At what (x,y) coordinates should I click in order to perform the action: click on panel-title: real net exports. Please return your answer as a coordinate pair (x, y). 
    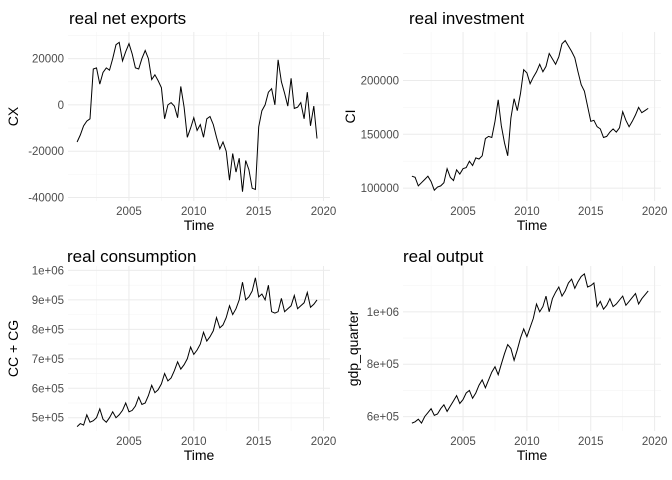
    Looking at the image, I should click on (127, 18).